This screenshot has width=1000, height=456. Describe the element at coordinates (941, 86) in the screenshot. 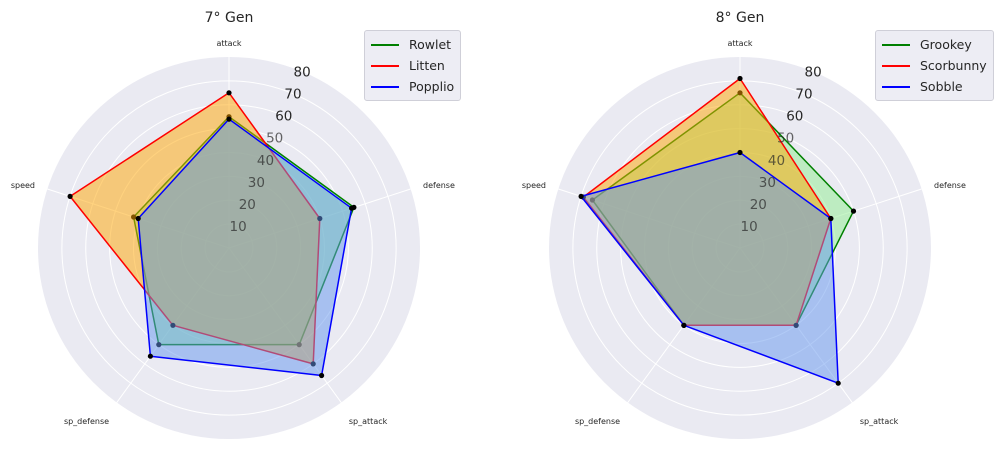

I see `legend-label: Sobble` at that location.